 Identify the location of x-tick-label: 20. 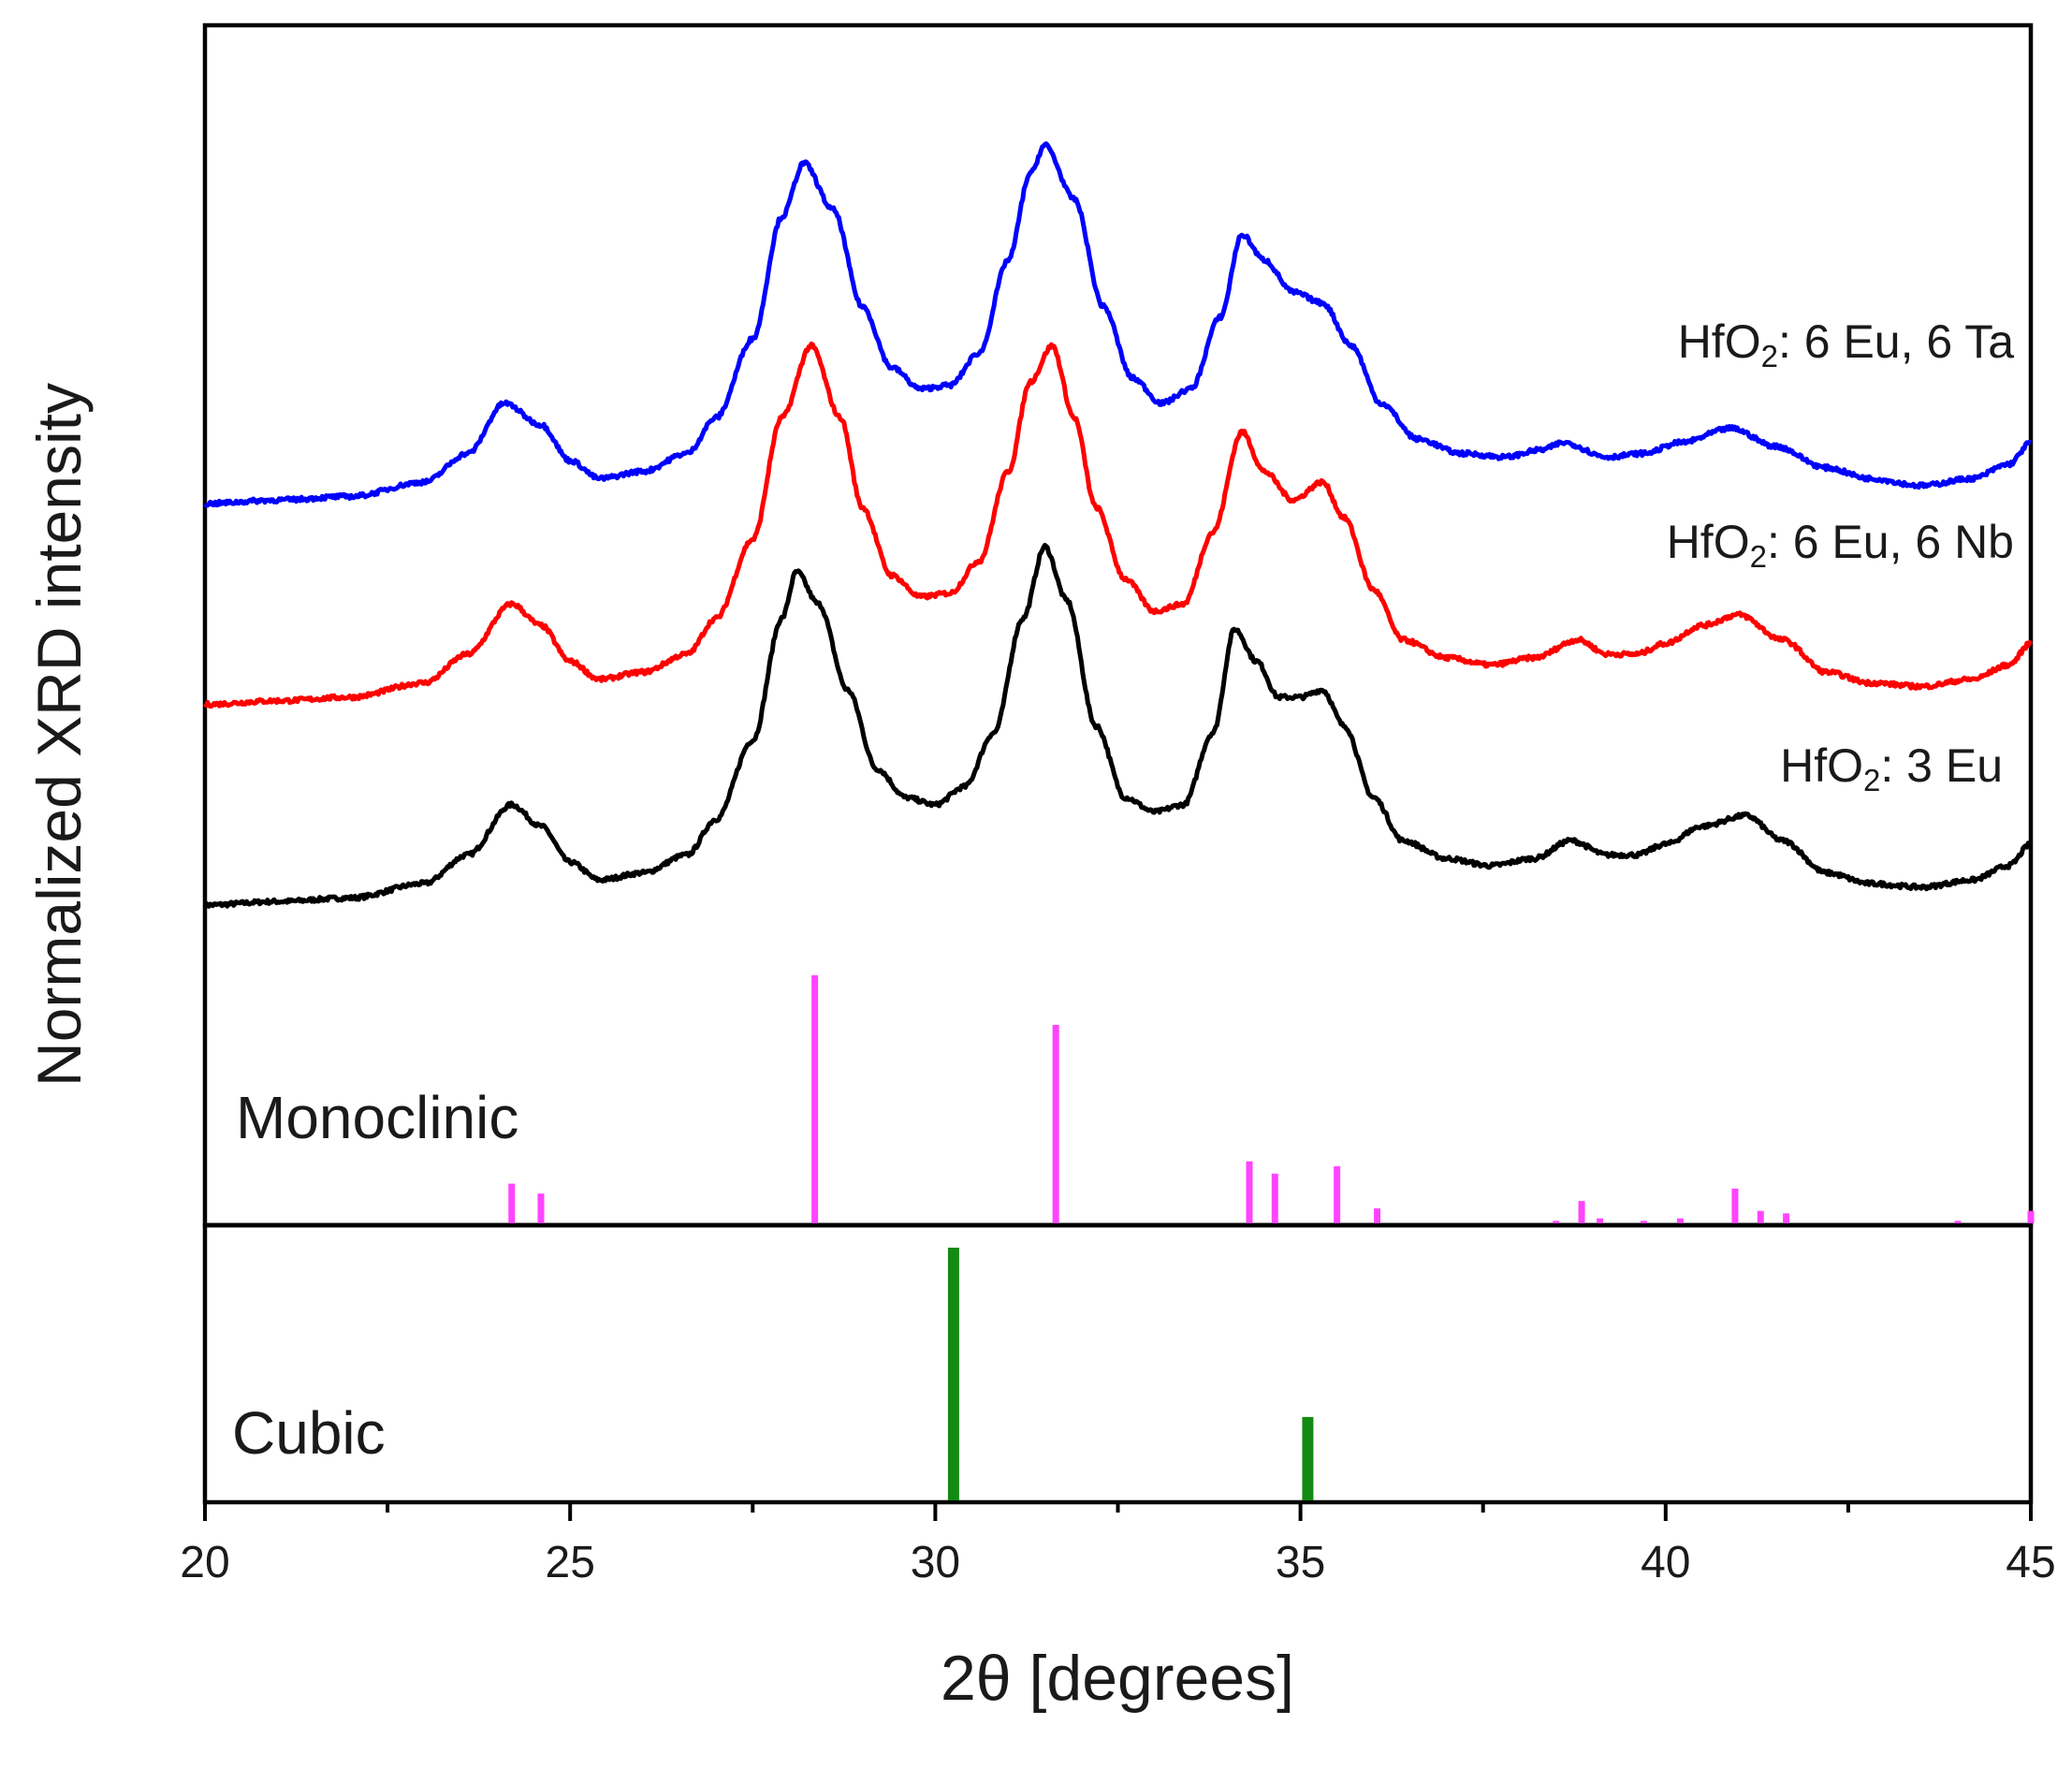
(204, 1563).